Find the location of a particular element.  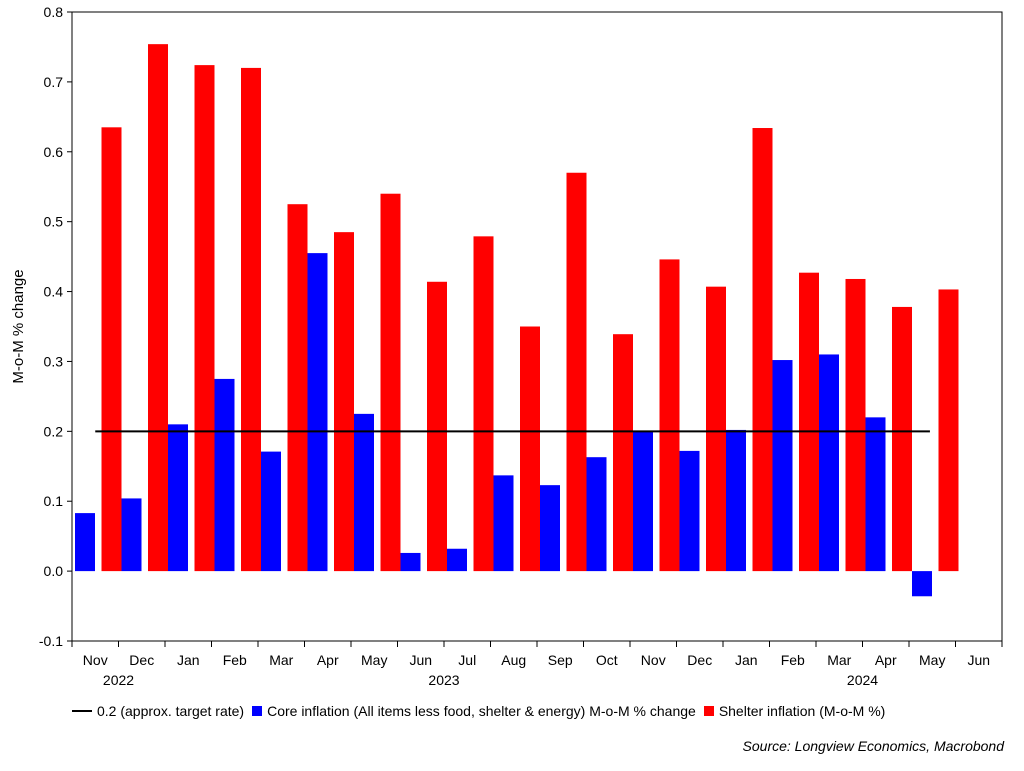

x-year-label: 2024 is located at coordinates (862, 680).